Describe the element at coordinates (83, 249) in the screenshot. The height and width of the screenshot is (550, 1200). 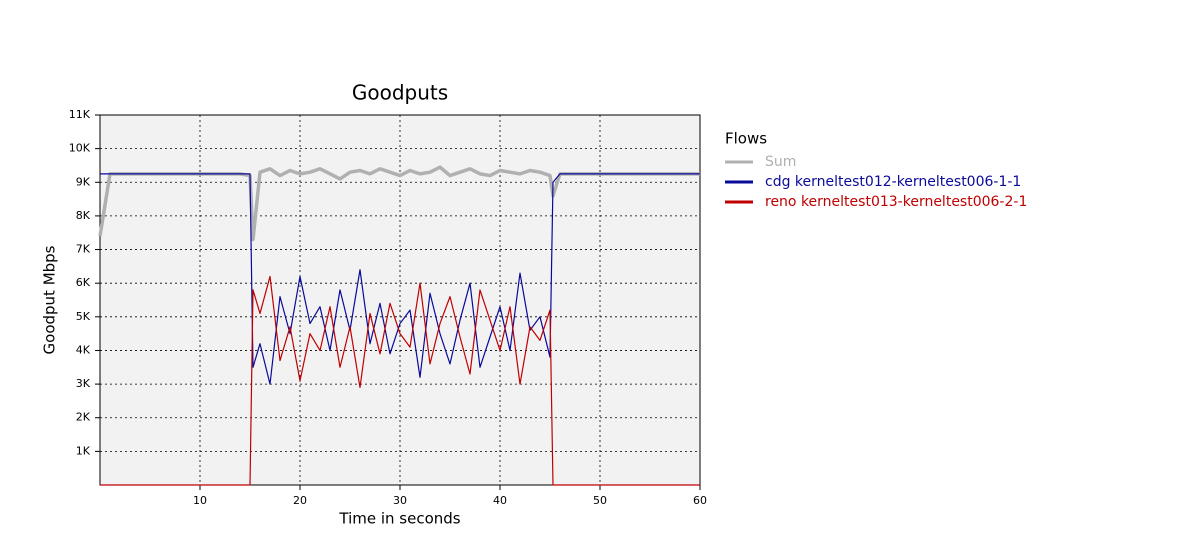
I see `y-tick-label: 7K` at that location.